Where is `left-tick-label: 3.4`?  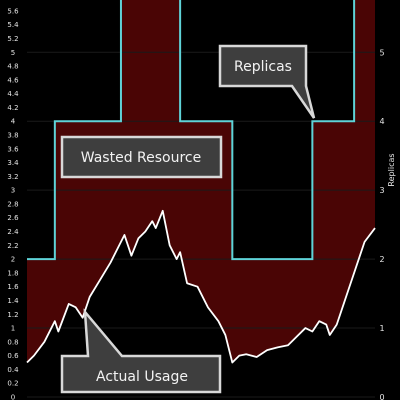
left-tick-label: 3.4 is located at coordinates (13, 163).